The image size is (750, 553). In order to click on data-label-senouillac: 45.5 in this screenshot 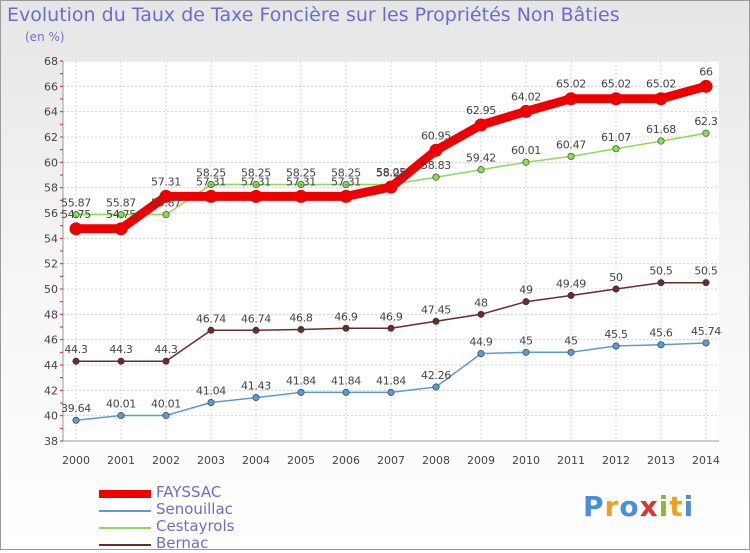, I will do `click(616, 334)`.